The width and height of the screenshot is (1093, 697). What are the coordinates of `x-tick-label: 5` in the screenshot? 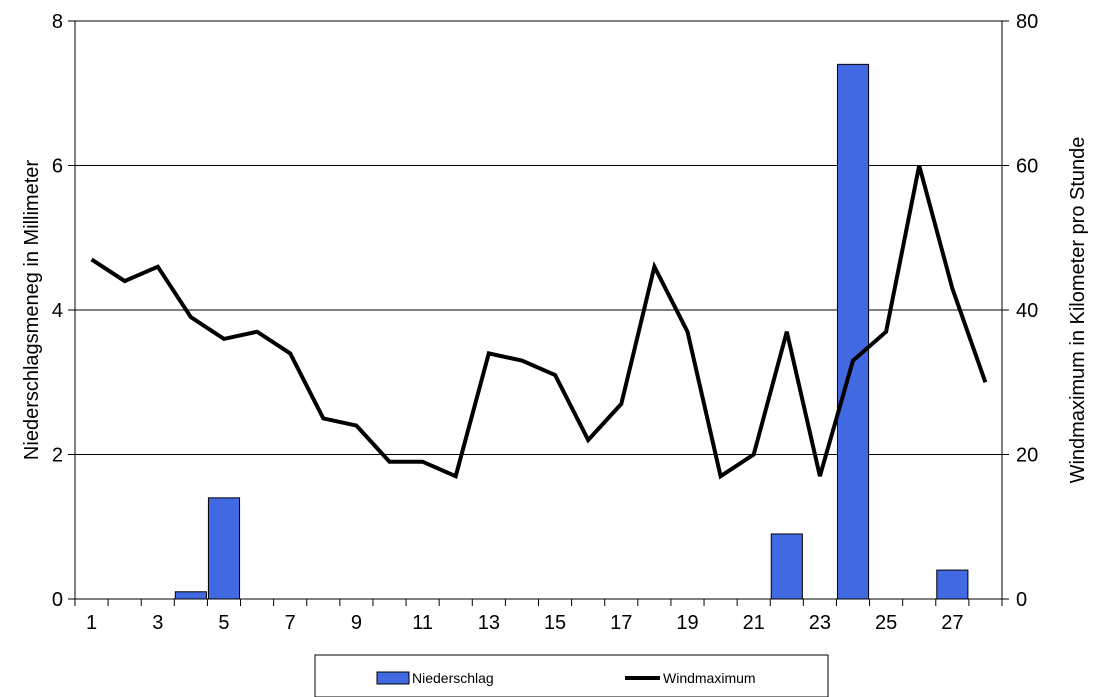 It's located at (223, 623).